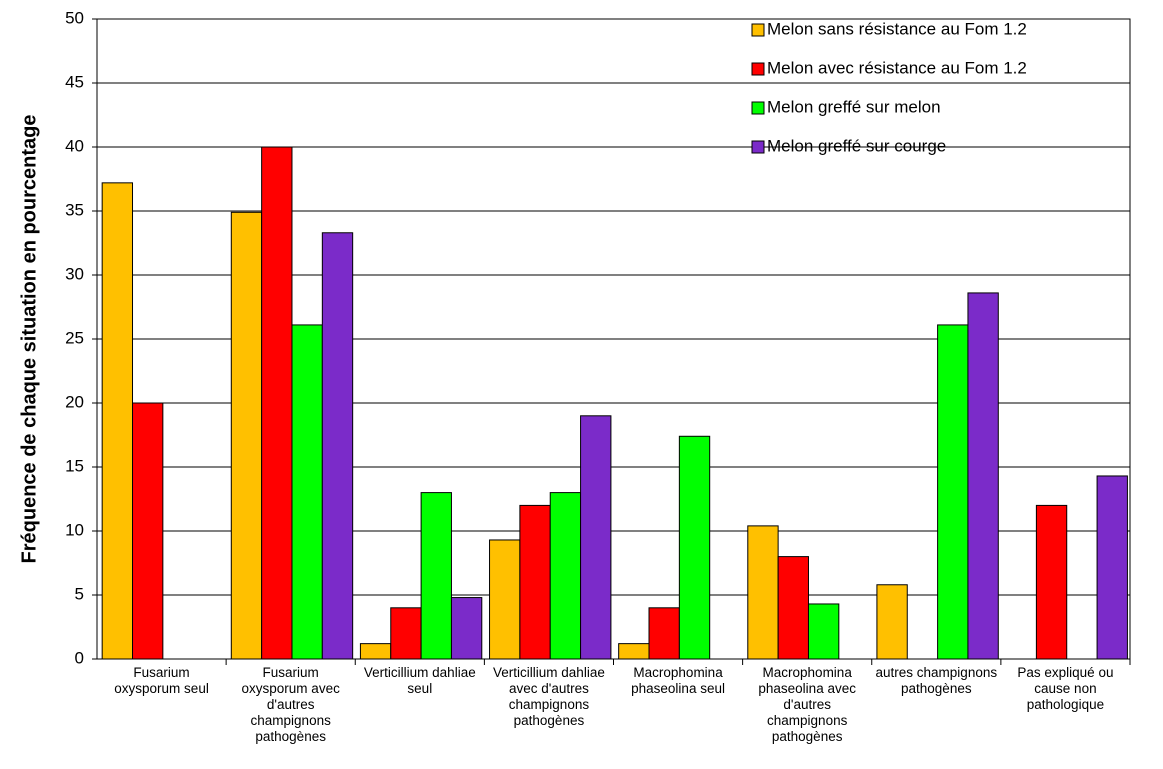 Image resolution: width=1163 pixels, height=769 pixels. I want to click on x-tick-label: Pas expliqué ou cause non pathologique, so click(1065, 688).